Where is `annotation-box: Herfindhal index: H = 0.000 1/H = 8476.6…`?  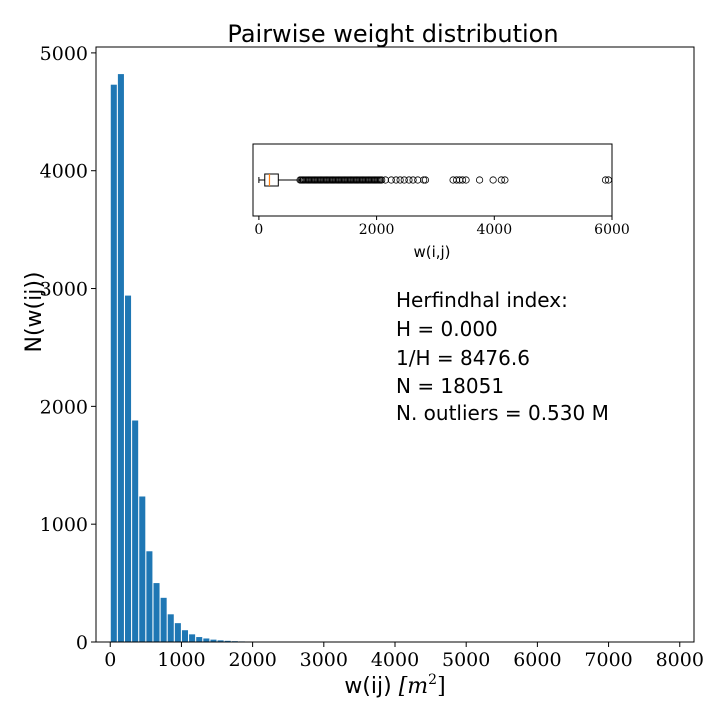
annotation-box: Herfindhal index: H = 0.000 1/H = 8476.6… is located at coordinates (502, 356).